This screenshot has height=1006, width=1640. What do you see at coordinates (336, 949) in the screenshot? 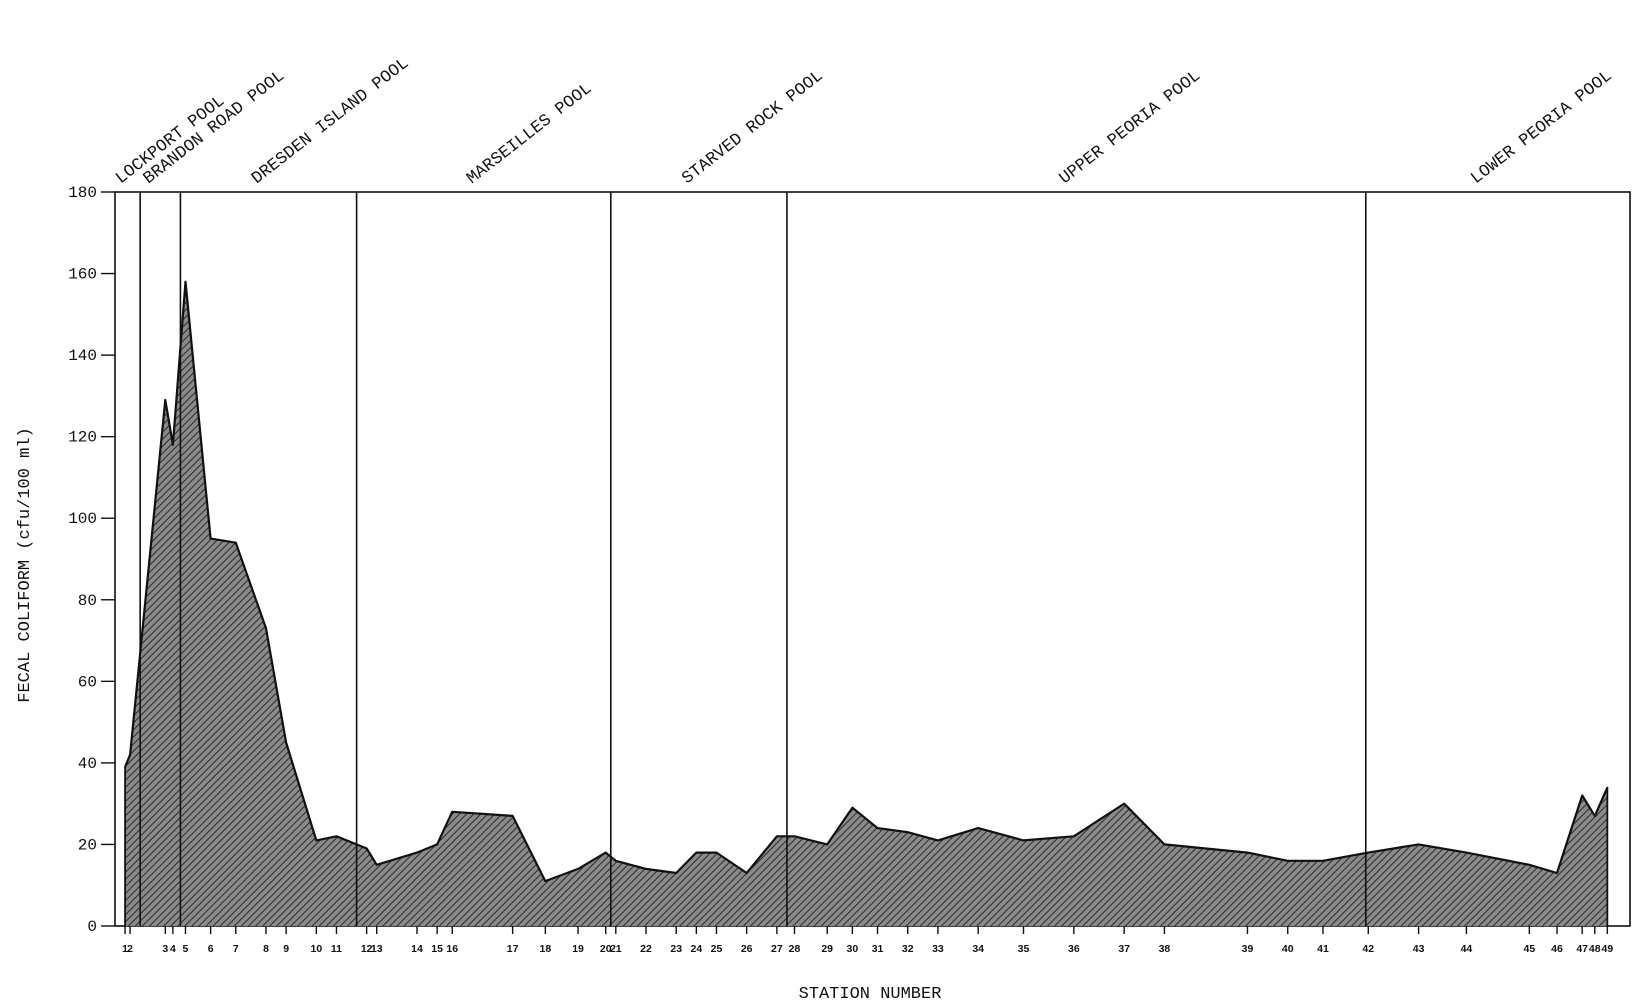
I see `x-tick-label-station-11: 11` at bounding box center [336, 949].